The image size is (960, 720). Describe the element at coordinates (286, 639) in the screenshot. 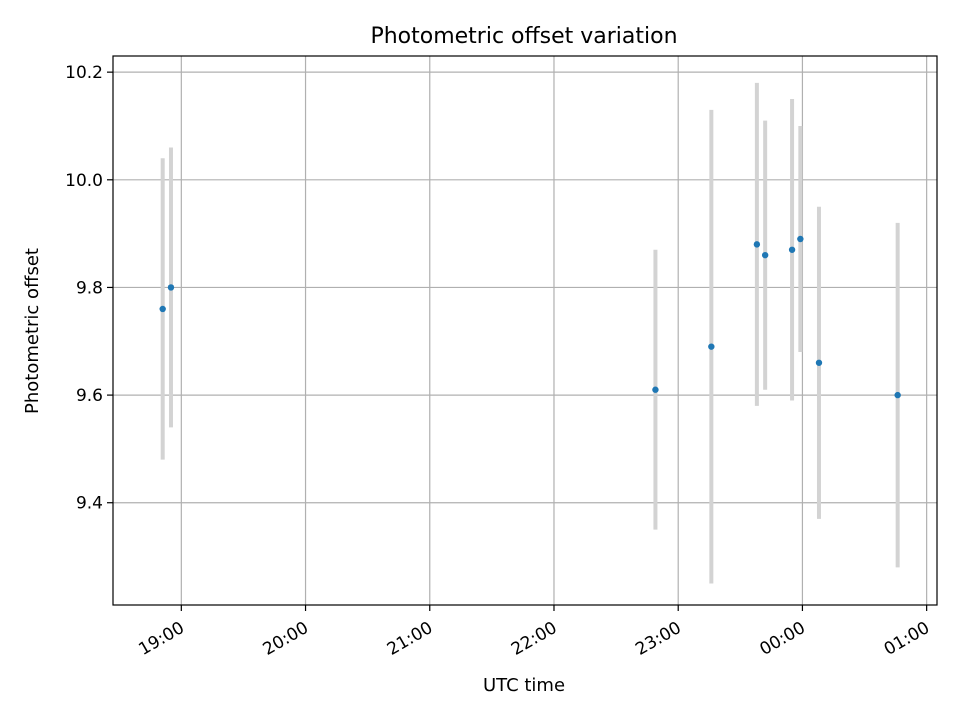

I see `x-tick-label: 20:00` at that location.